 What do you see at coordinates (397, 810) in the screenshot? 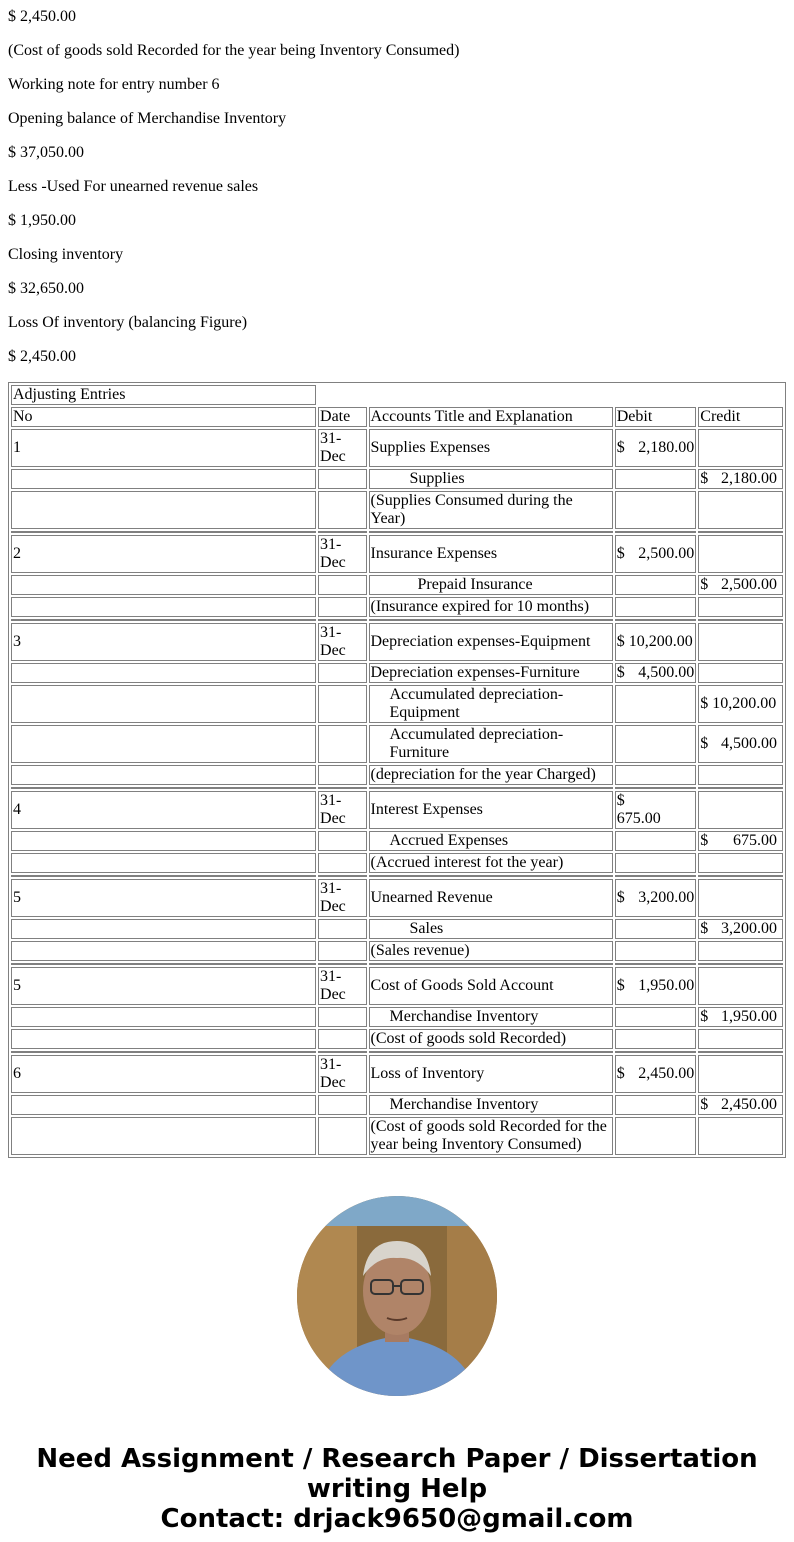
I see `table-row: 4 31-Dec Interest Expenses $ 675.00` at bounding box center [397, 810].